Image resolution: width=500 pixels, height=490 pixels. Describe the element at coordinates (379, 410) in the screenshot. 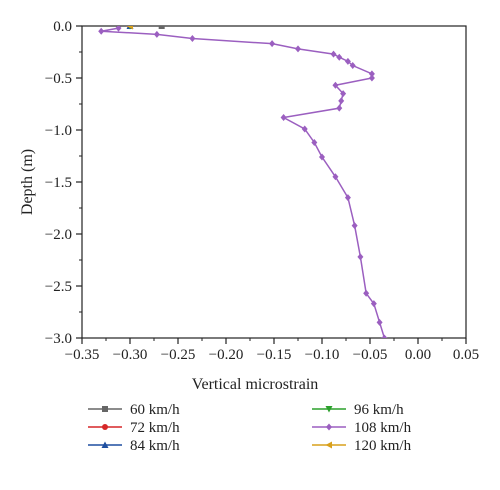

I see `legend-label: 96 km/h` at that location.